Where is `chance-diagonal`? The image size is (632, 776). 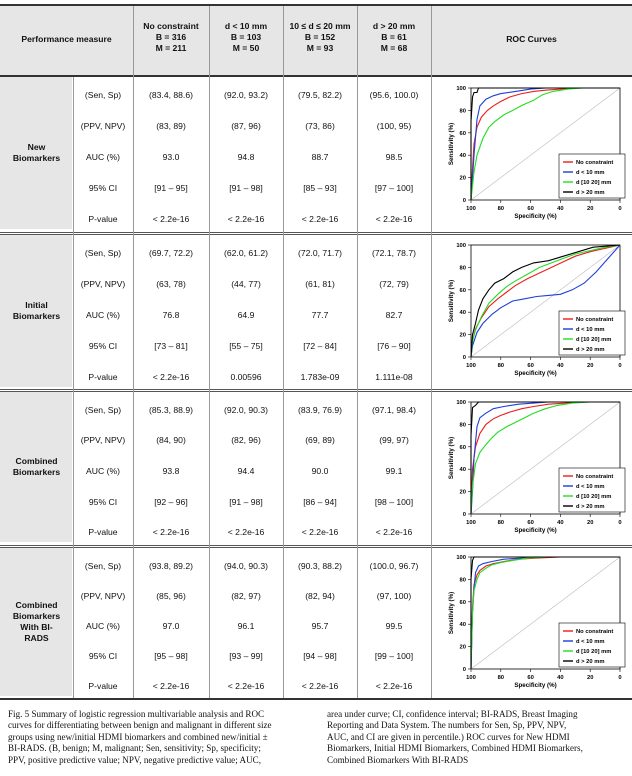
chance-diagonal is located at coordinates (545, 301).